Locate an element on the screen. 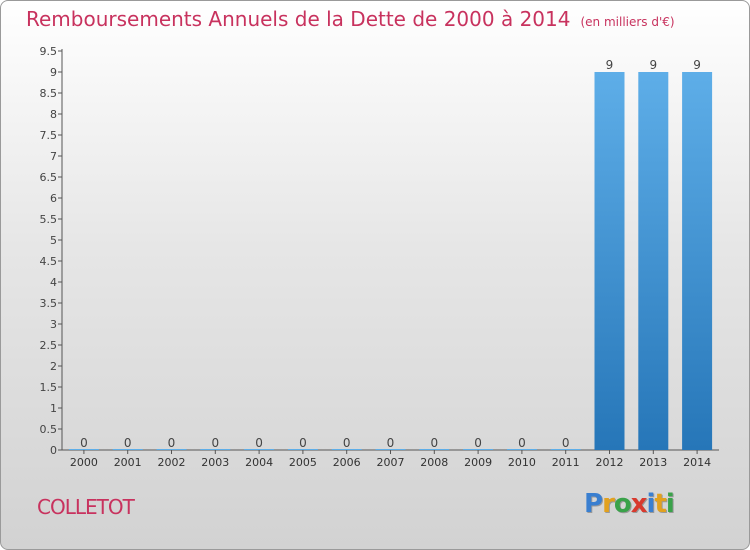  y-tick-label: 1 is located at coordinates (53, 408).